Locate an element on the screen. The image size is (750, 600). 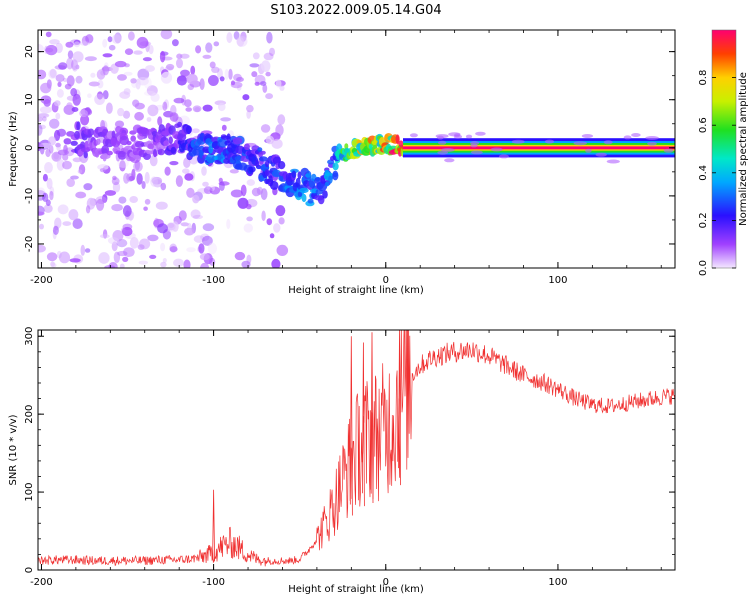
x-tick-label: -200 is located at coordinates (41, 582).